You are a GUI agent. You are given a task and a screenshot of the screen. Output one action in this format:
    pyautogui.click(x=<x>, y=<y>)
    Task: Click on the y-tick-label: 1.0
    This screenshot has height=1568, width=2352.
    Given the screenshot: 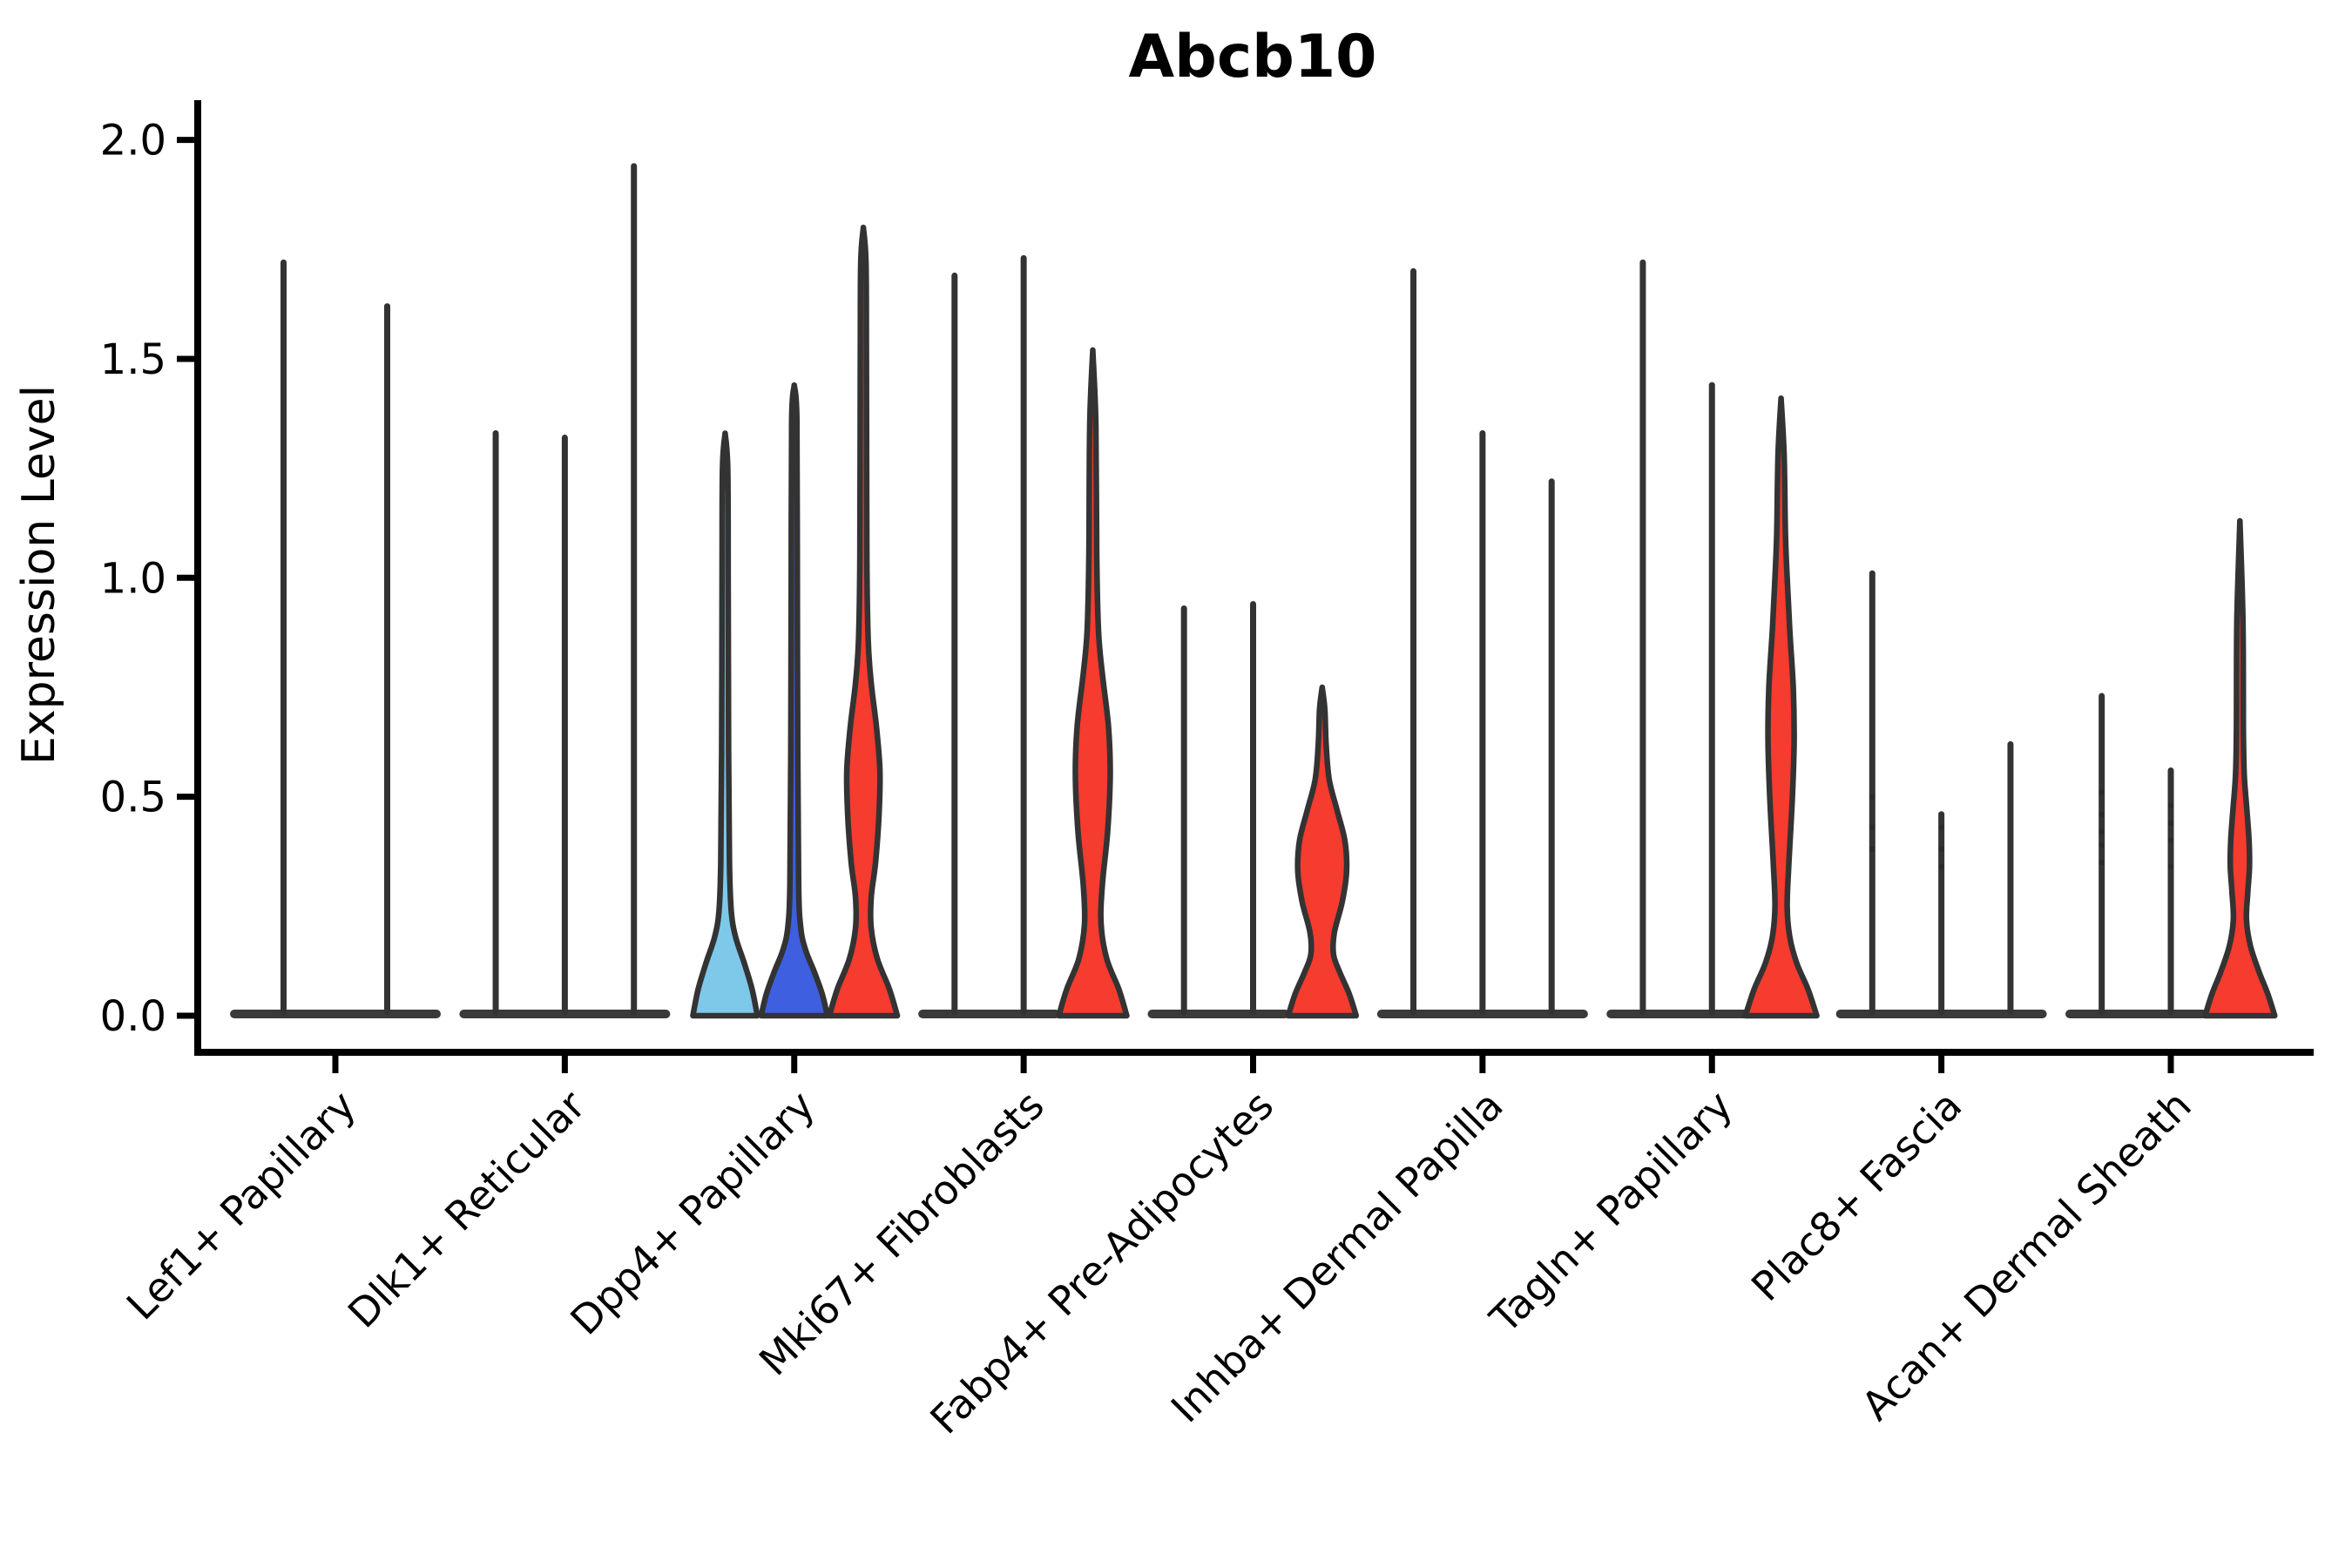 What is the action you would take?
    pyautogui.click(x=133, y=578)
    